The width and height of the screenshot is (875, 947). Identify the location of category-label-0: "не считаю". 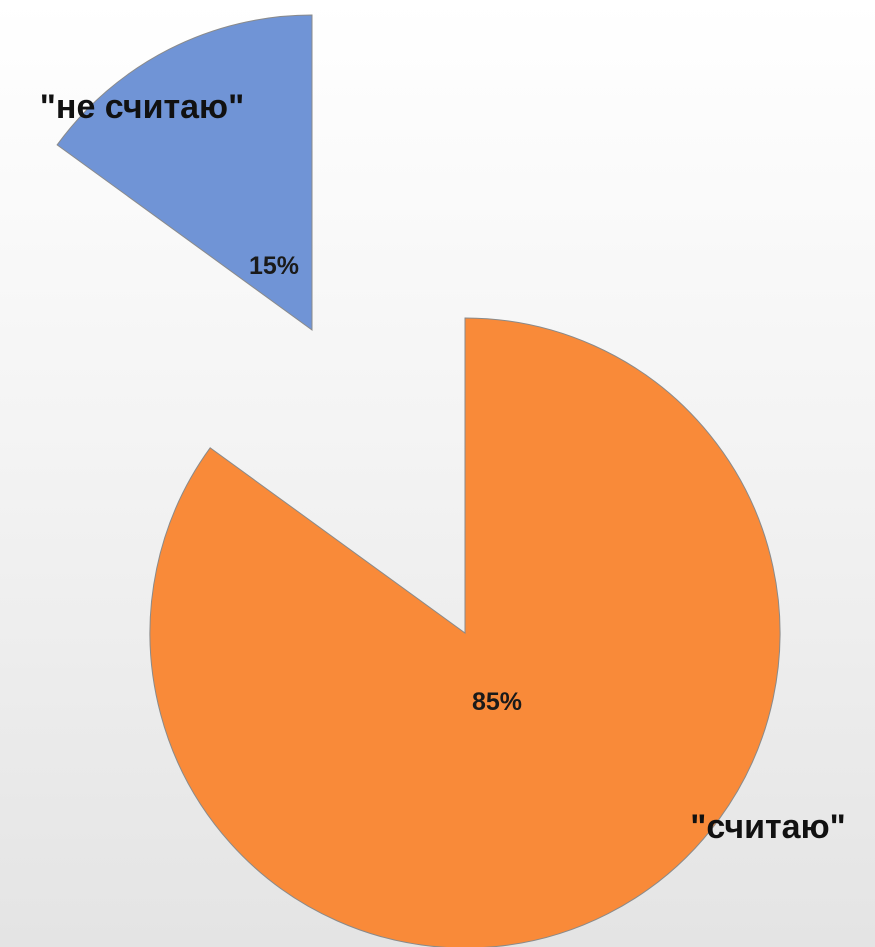
(142, 107).